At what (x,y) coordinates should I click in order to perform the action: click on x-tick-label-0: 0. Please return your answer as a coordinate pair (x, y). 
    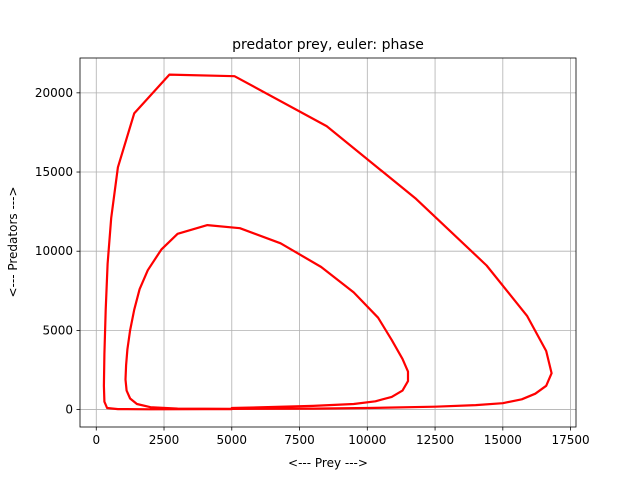
    Looking at the image, I should click on (96, 440).